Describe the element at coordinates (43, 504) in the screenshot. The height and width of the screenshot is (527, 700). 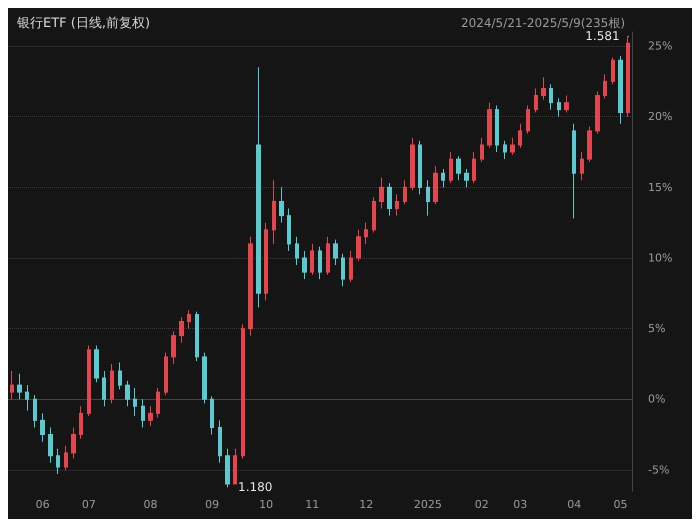
I see `x-tick-label: 06` at that location.